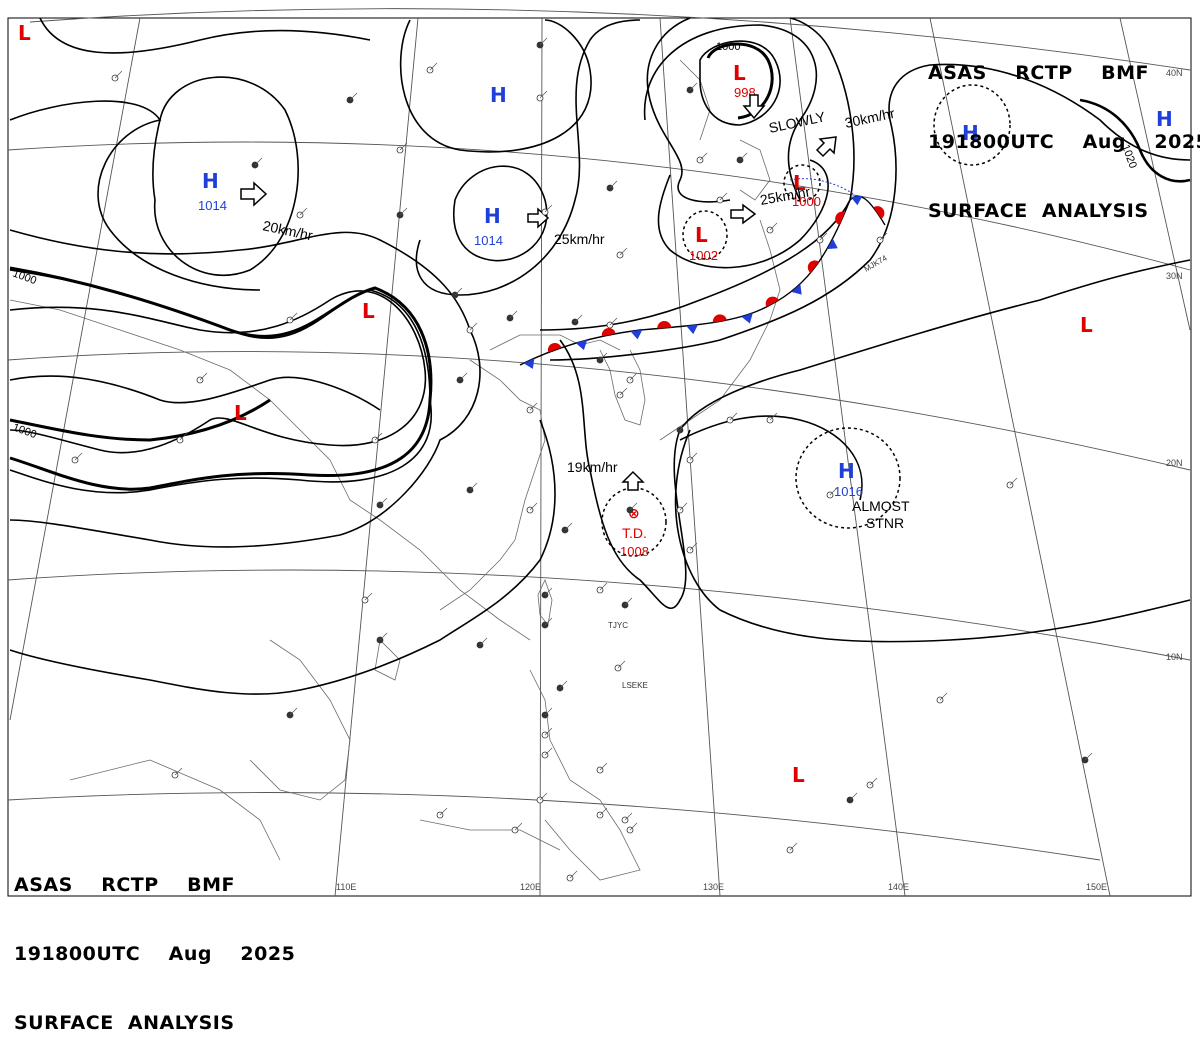 The width and height of the screenshot is (1200, 1058). Describe the element at coordinates (175, 810) in the screenshot. I see `coastline-malay` at that location.